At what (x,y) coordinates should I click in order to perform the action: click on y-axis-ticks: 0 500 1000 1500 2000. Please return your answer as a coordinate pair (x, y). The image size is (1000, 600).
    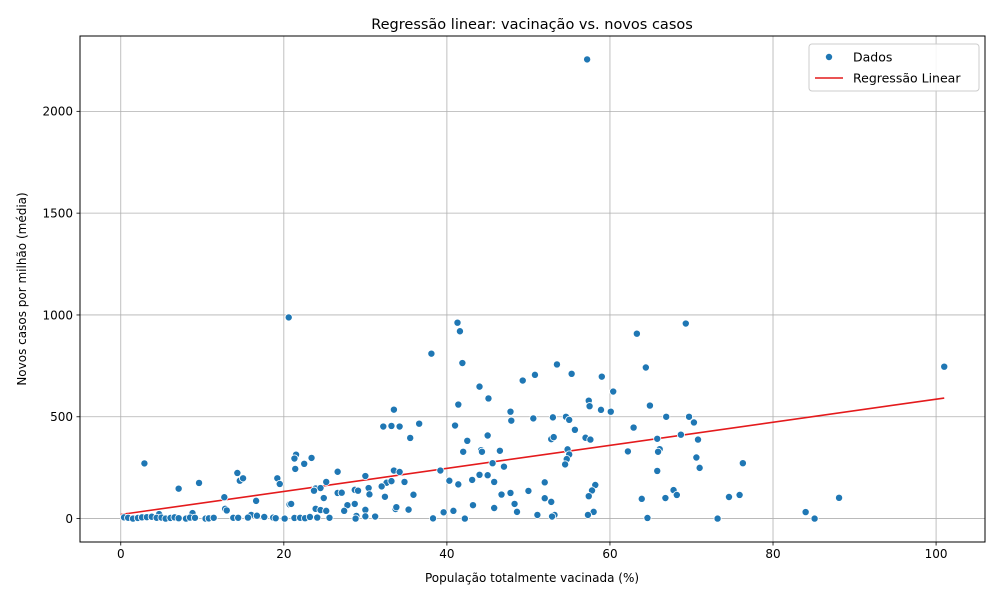
    Looking at the image, I should click on (61, 315).